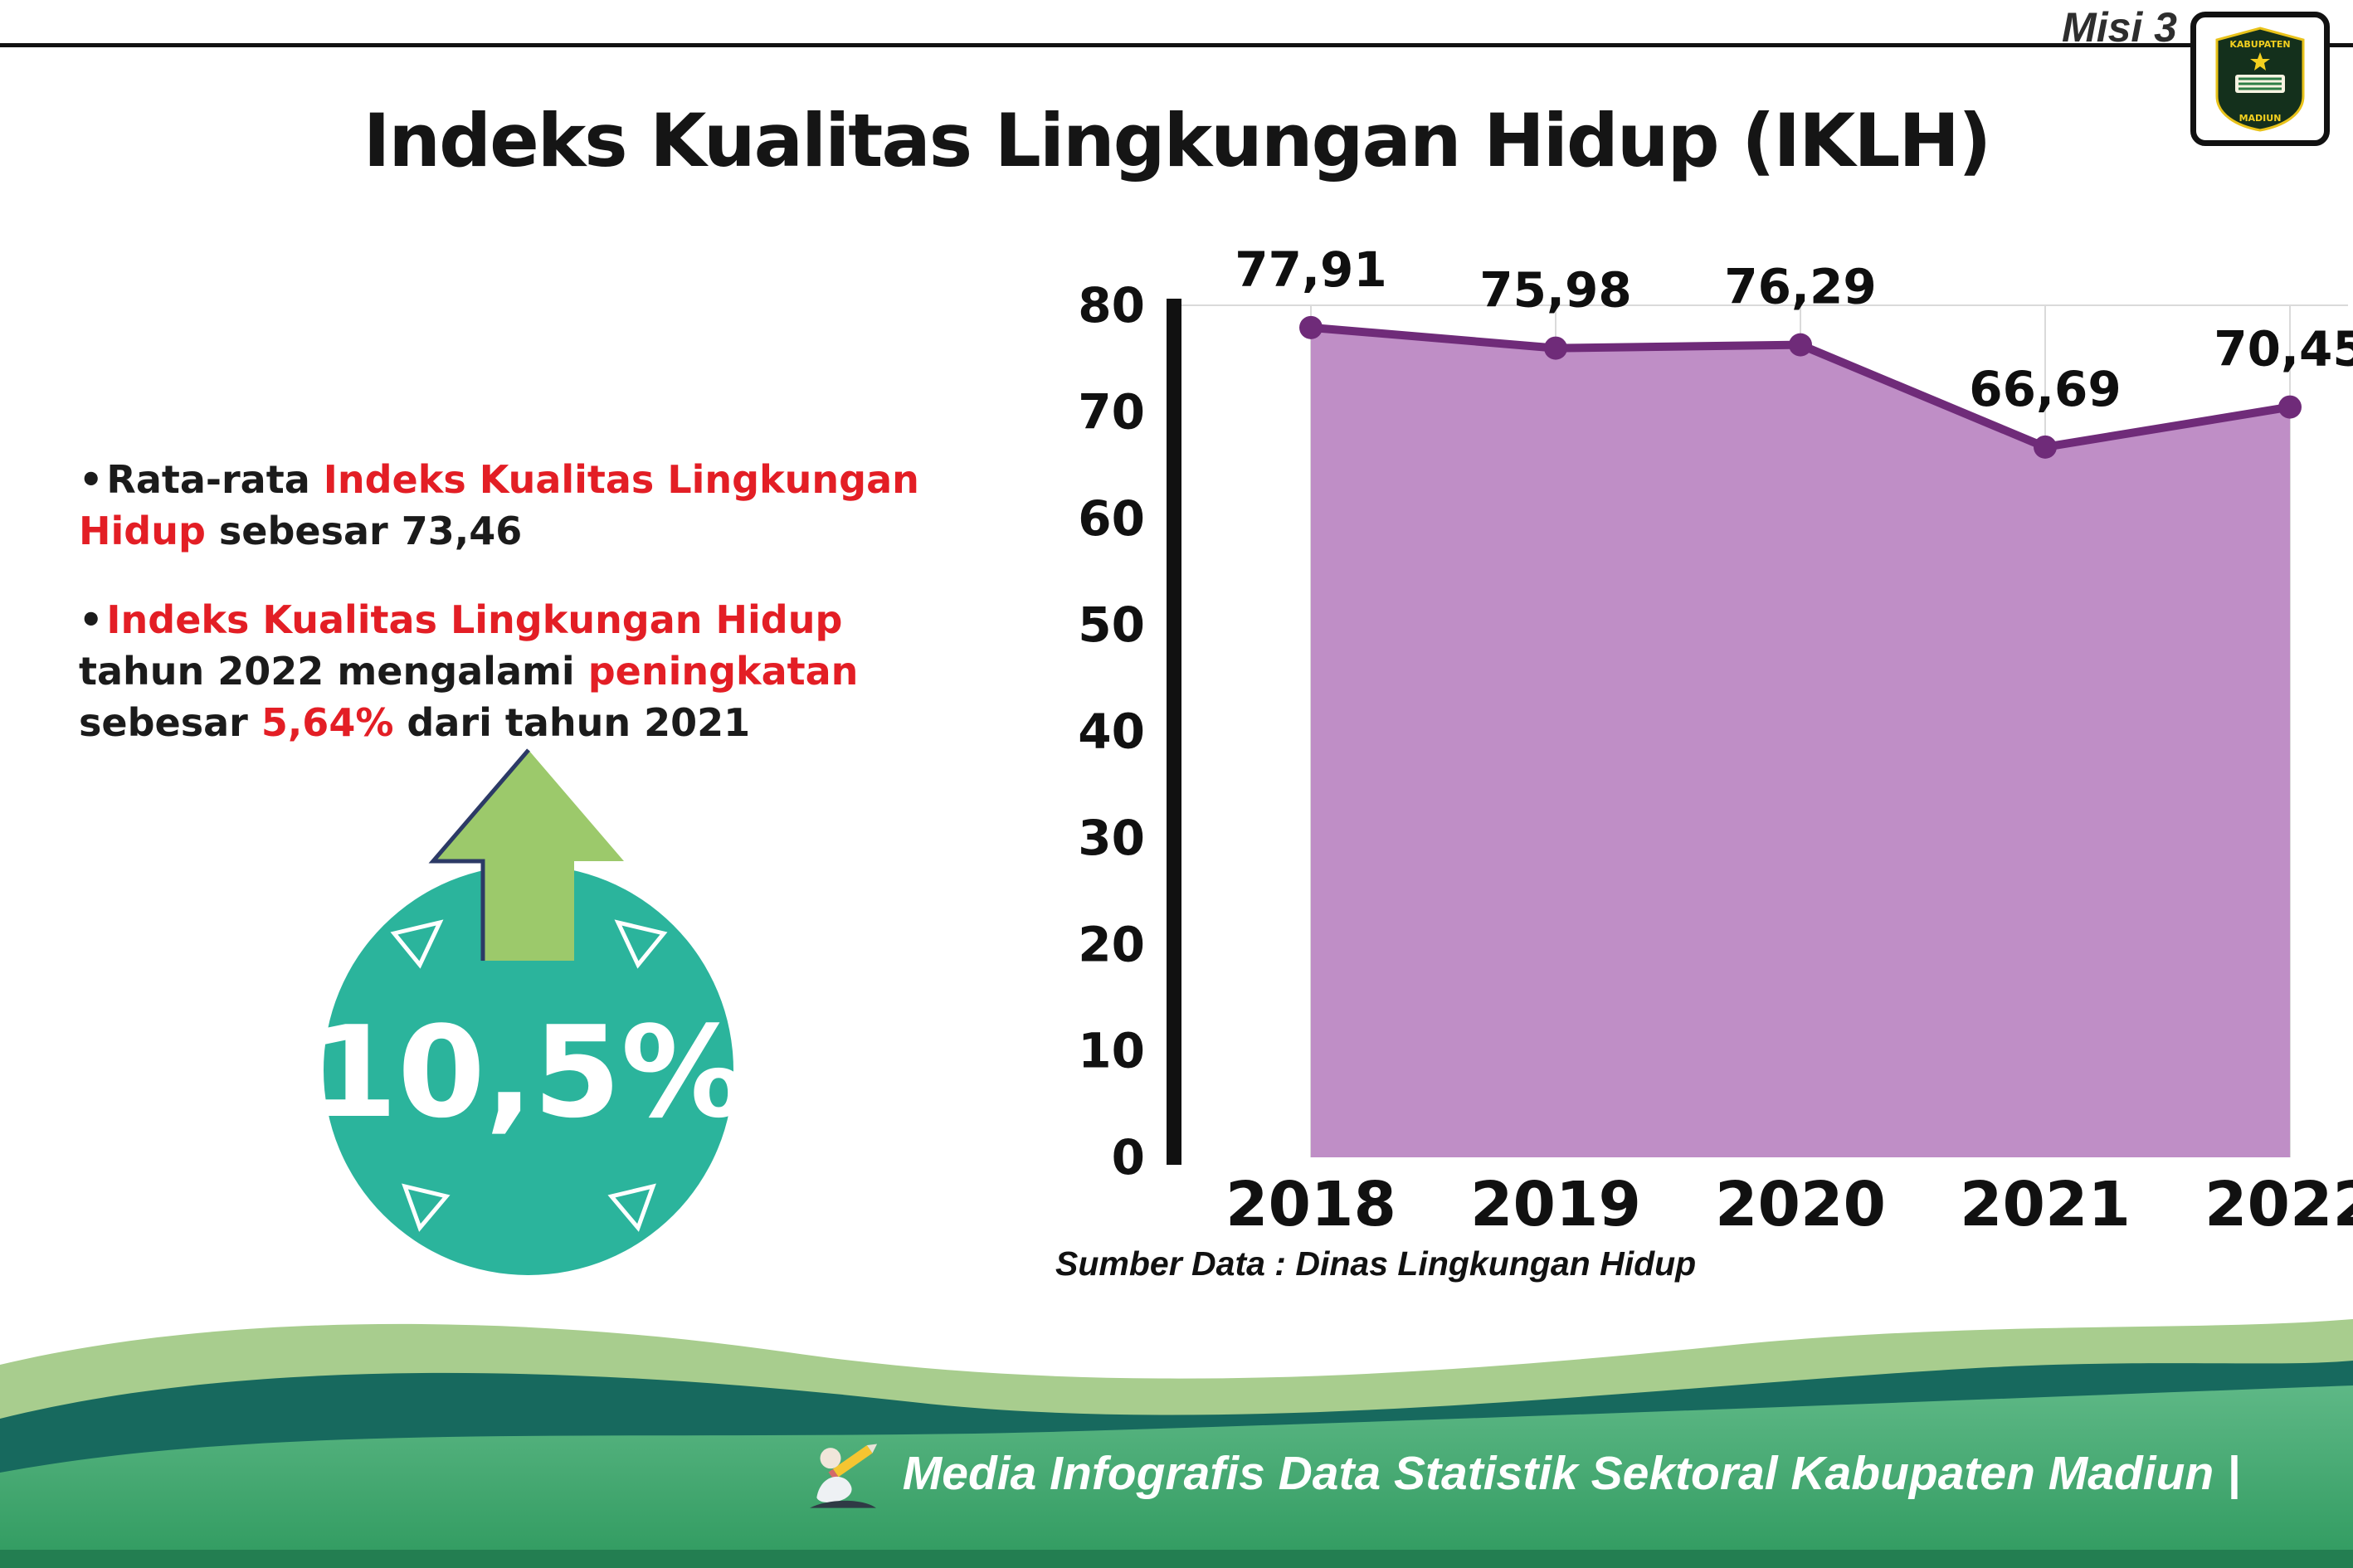 This screenshot has height=1568, width=2353. I want to click on y-tick-label: 50, so click(1111, 625).